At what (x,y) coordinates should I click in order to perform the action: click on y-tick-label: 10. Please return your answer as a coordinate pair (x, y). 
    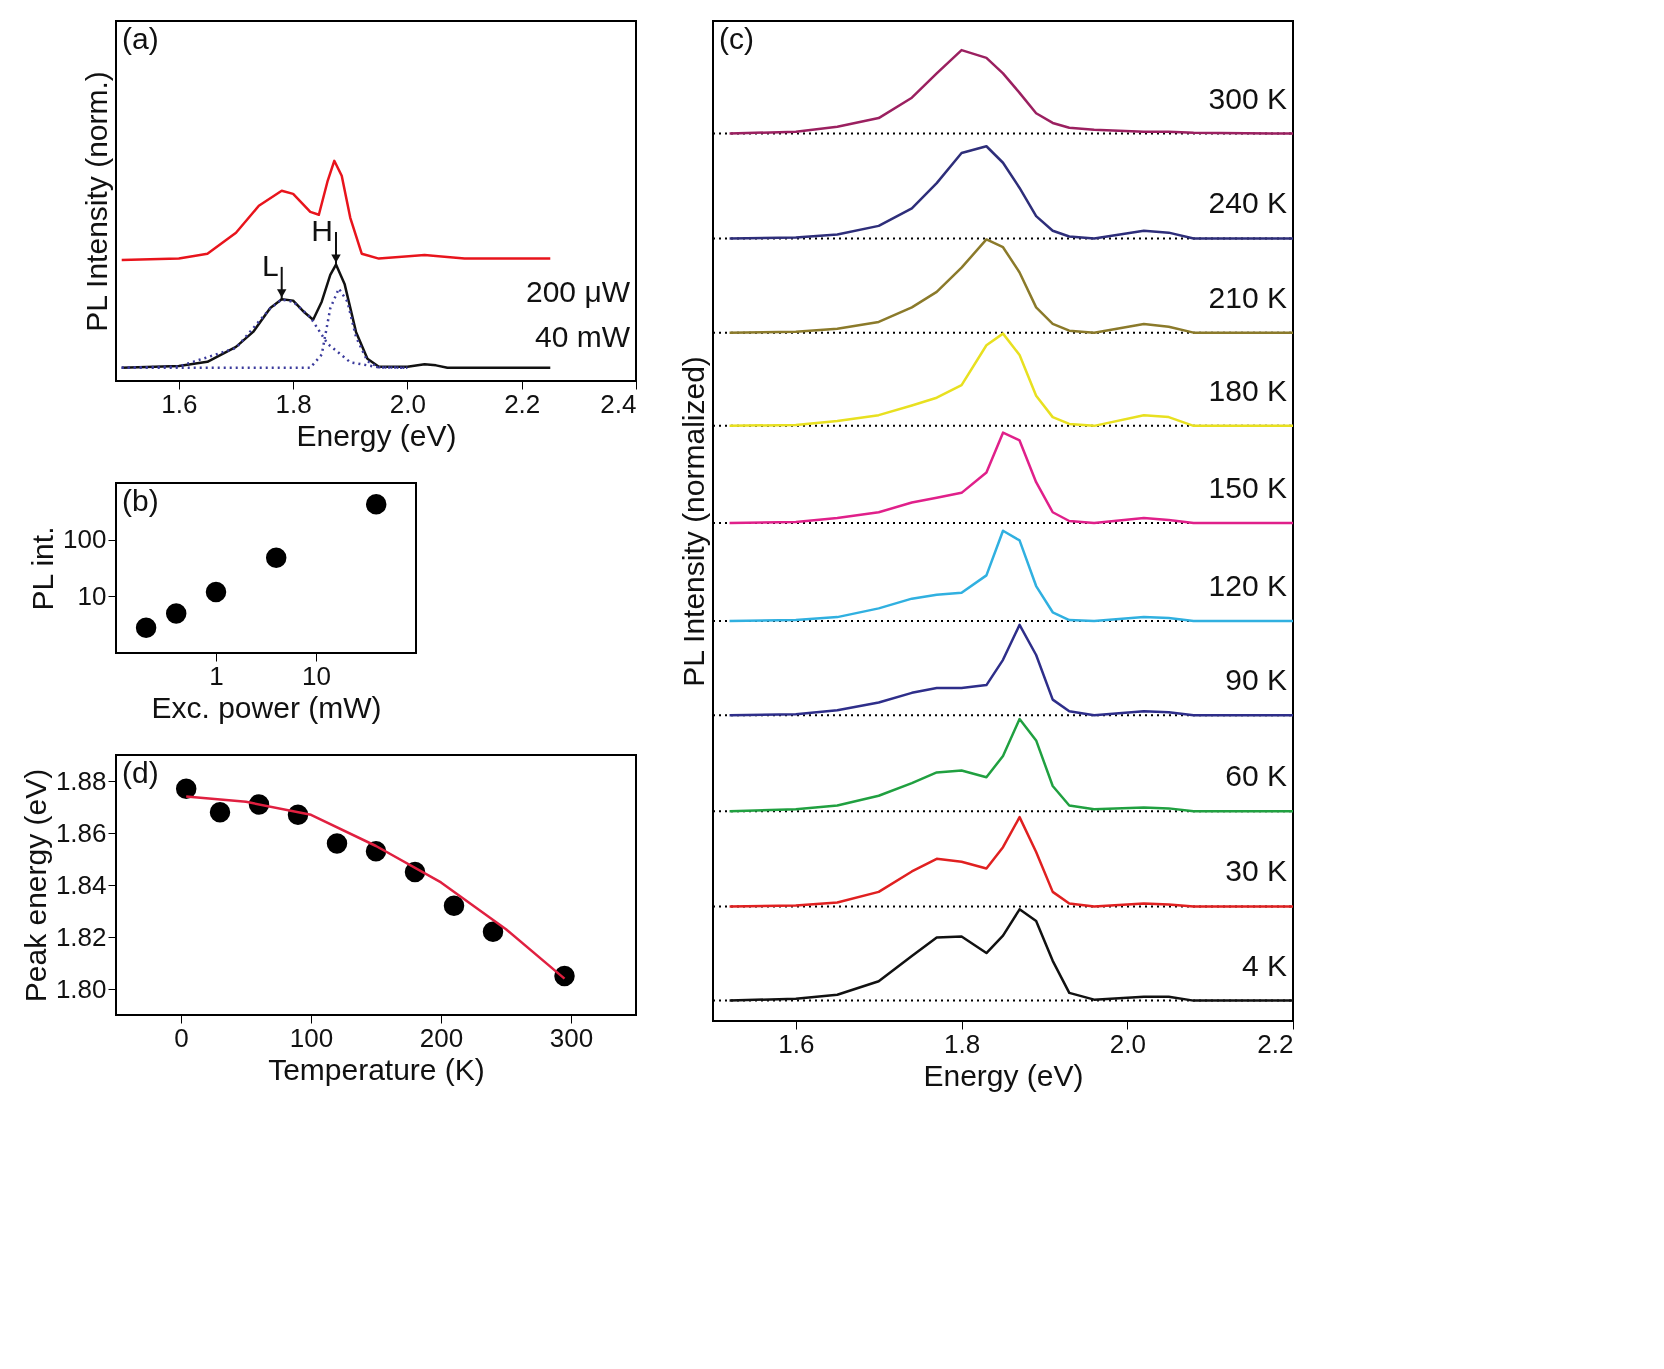
    Looking at the image, I should click on (92, 595).